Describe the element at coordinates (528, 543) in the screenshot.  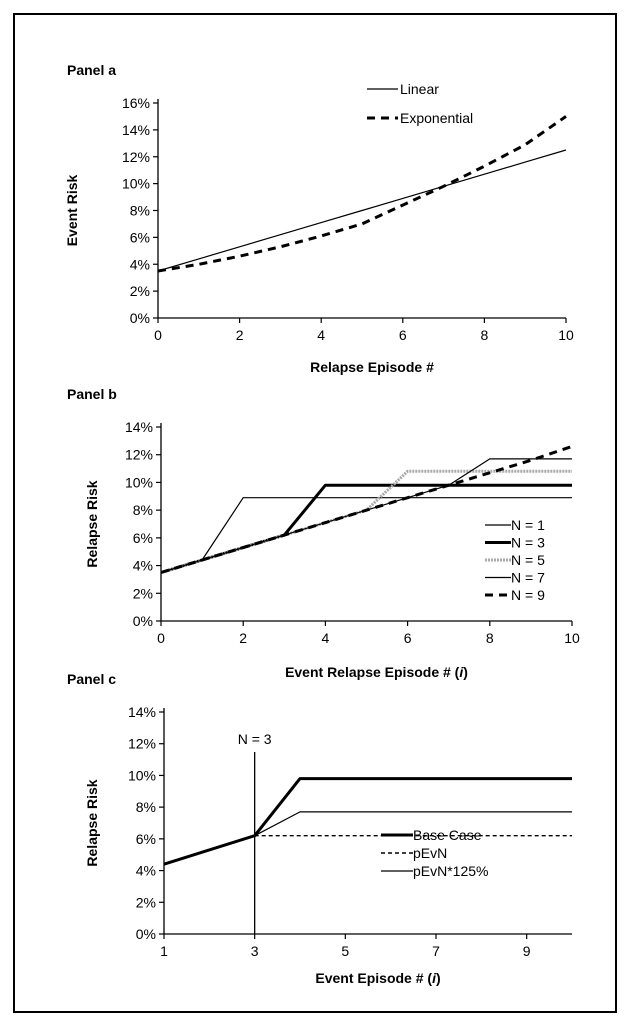
I see `legend-label: N = 3` at that location.